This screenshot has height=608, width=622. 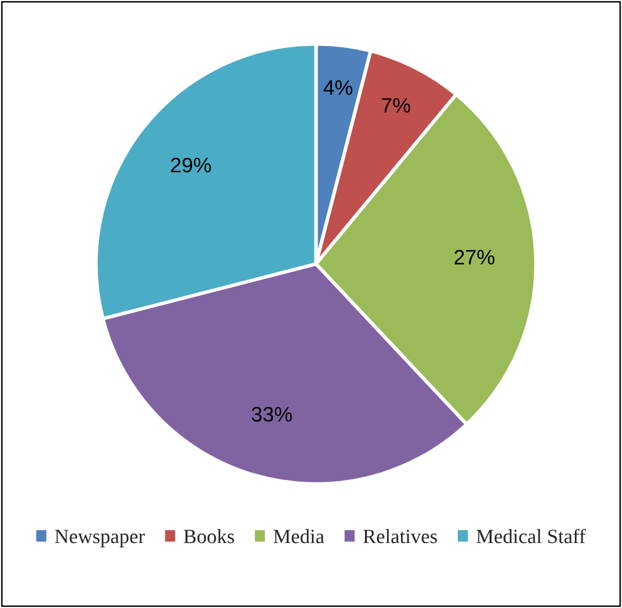 What do you see at coordinates (396, 105) in the screenshot?
I see `data-label: 7%` at bounding box center [396, 105].